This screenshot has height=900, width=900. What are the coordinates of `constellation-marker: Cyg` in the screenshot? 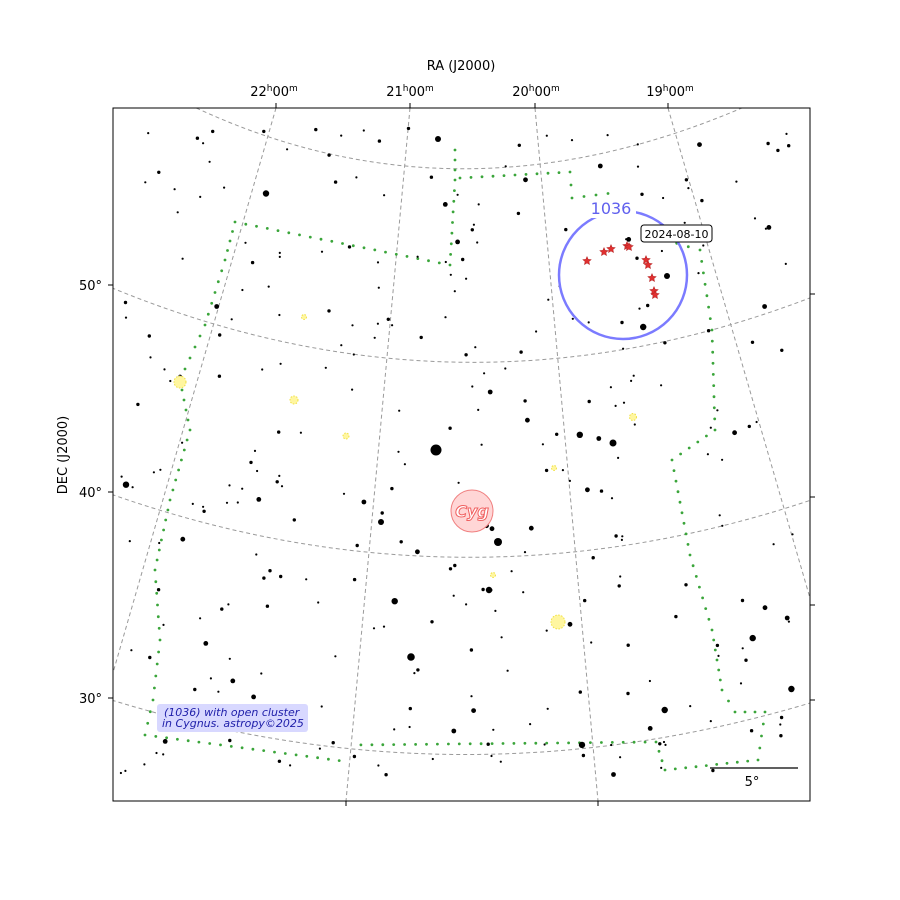 It's located at (472, 511).